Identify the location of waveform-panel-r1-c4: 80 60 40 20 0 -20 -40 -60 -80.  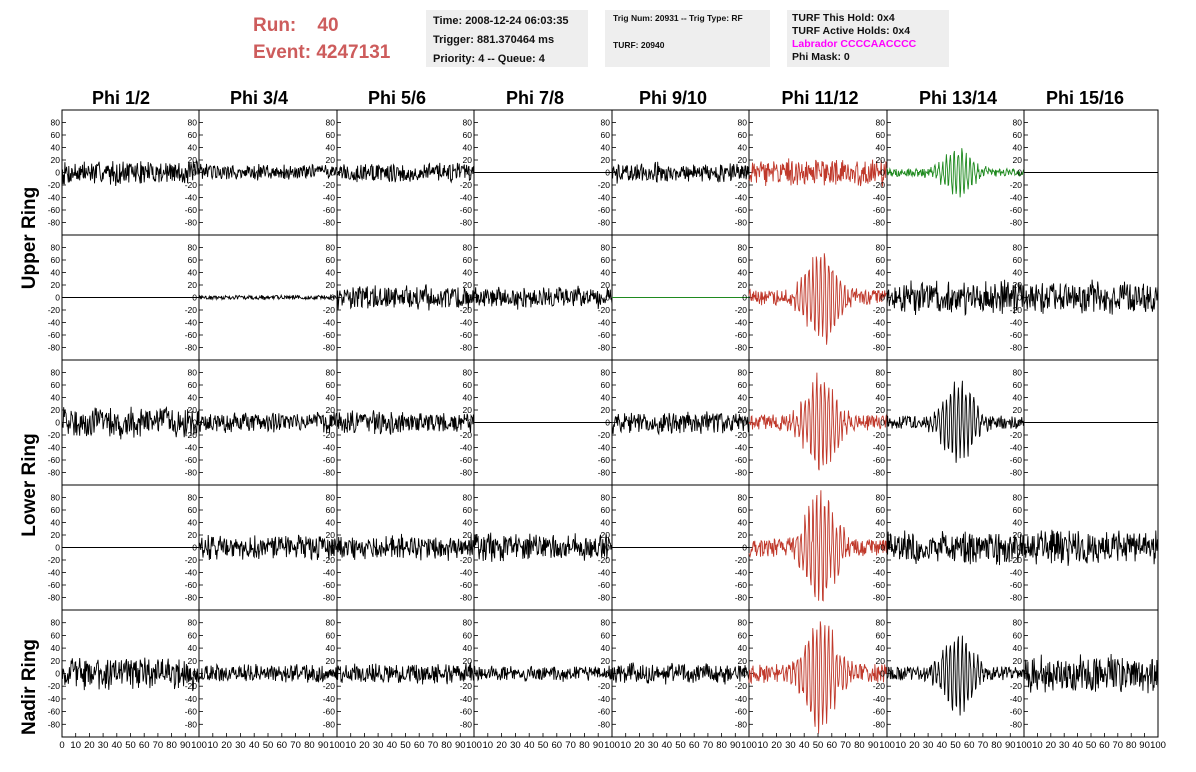
(536, 172).